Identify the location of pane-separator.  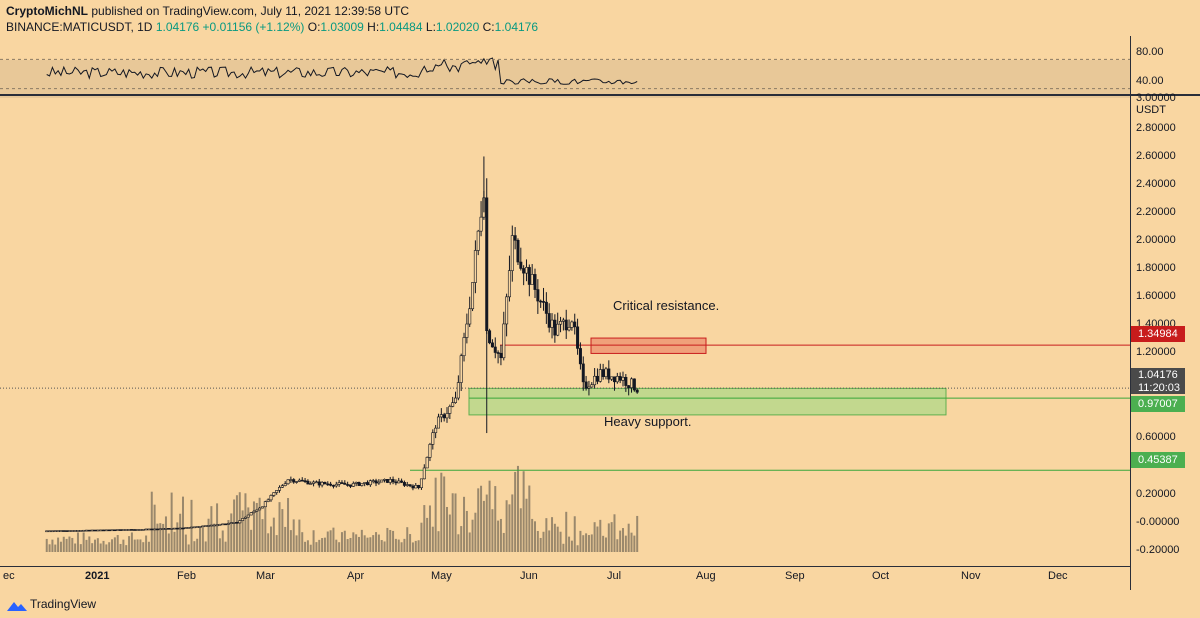
(600, 95).